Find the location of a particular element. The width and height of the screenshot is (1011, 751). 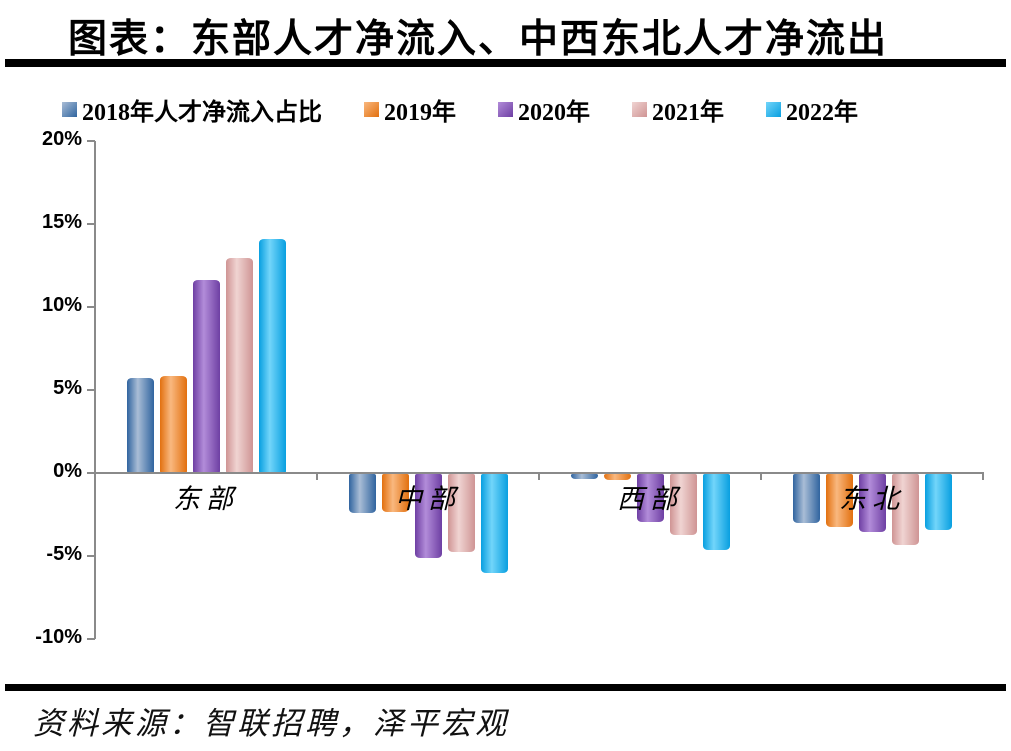

legend-item: 2021年 is located at coordinates (678, 109).